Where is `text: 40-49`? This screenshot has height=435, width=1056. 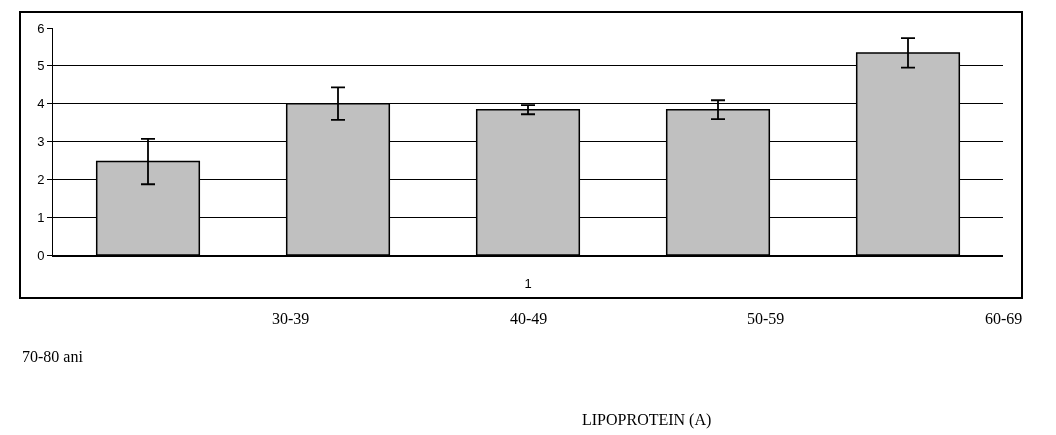
text: 40-49 is located at coordinates (529, 318).